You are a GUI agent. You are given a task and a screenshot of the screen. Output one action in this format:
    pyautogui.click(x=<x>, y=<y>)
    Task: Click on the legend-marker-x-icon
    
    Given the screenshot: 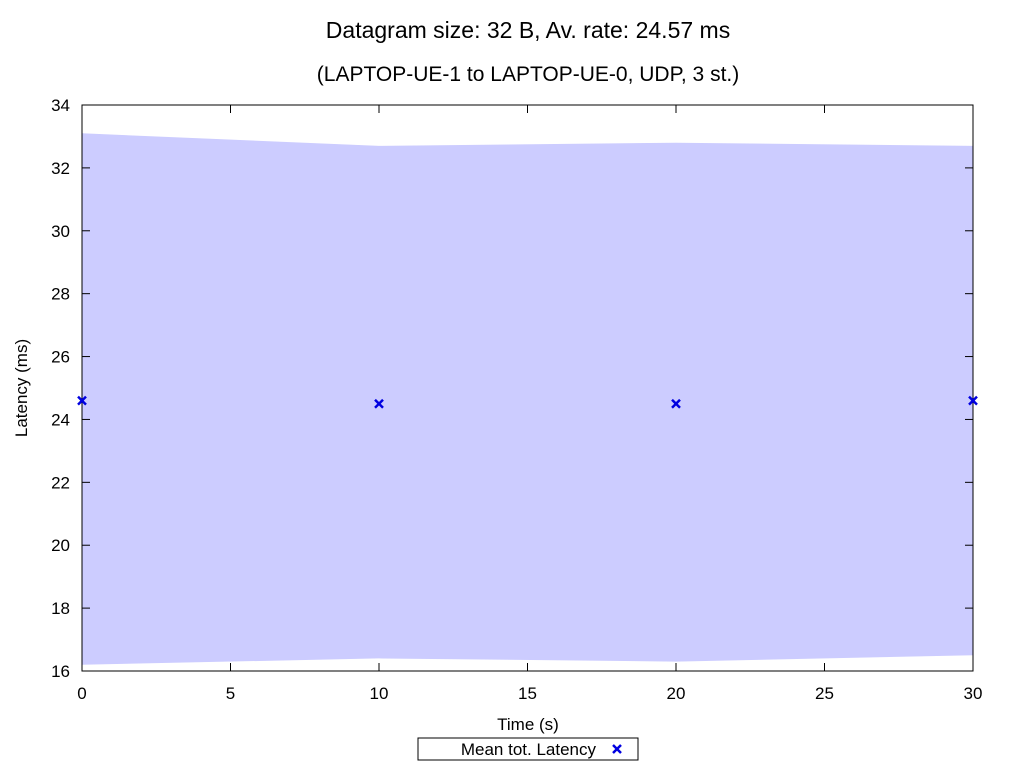 What is the action you would take?
    pyautogui.click(x=617, y=749)
    